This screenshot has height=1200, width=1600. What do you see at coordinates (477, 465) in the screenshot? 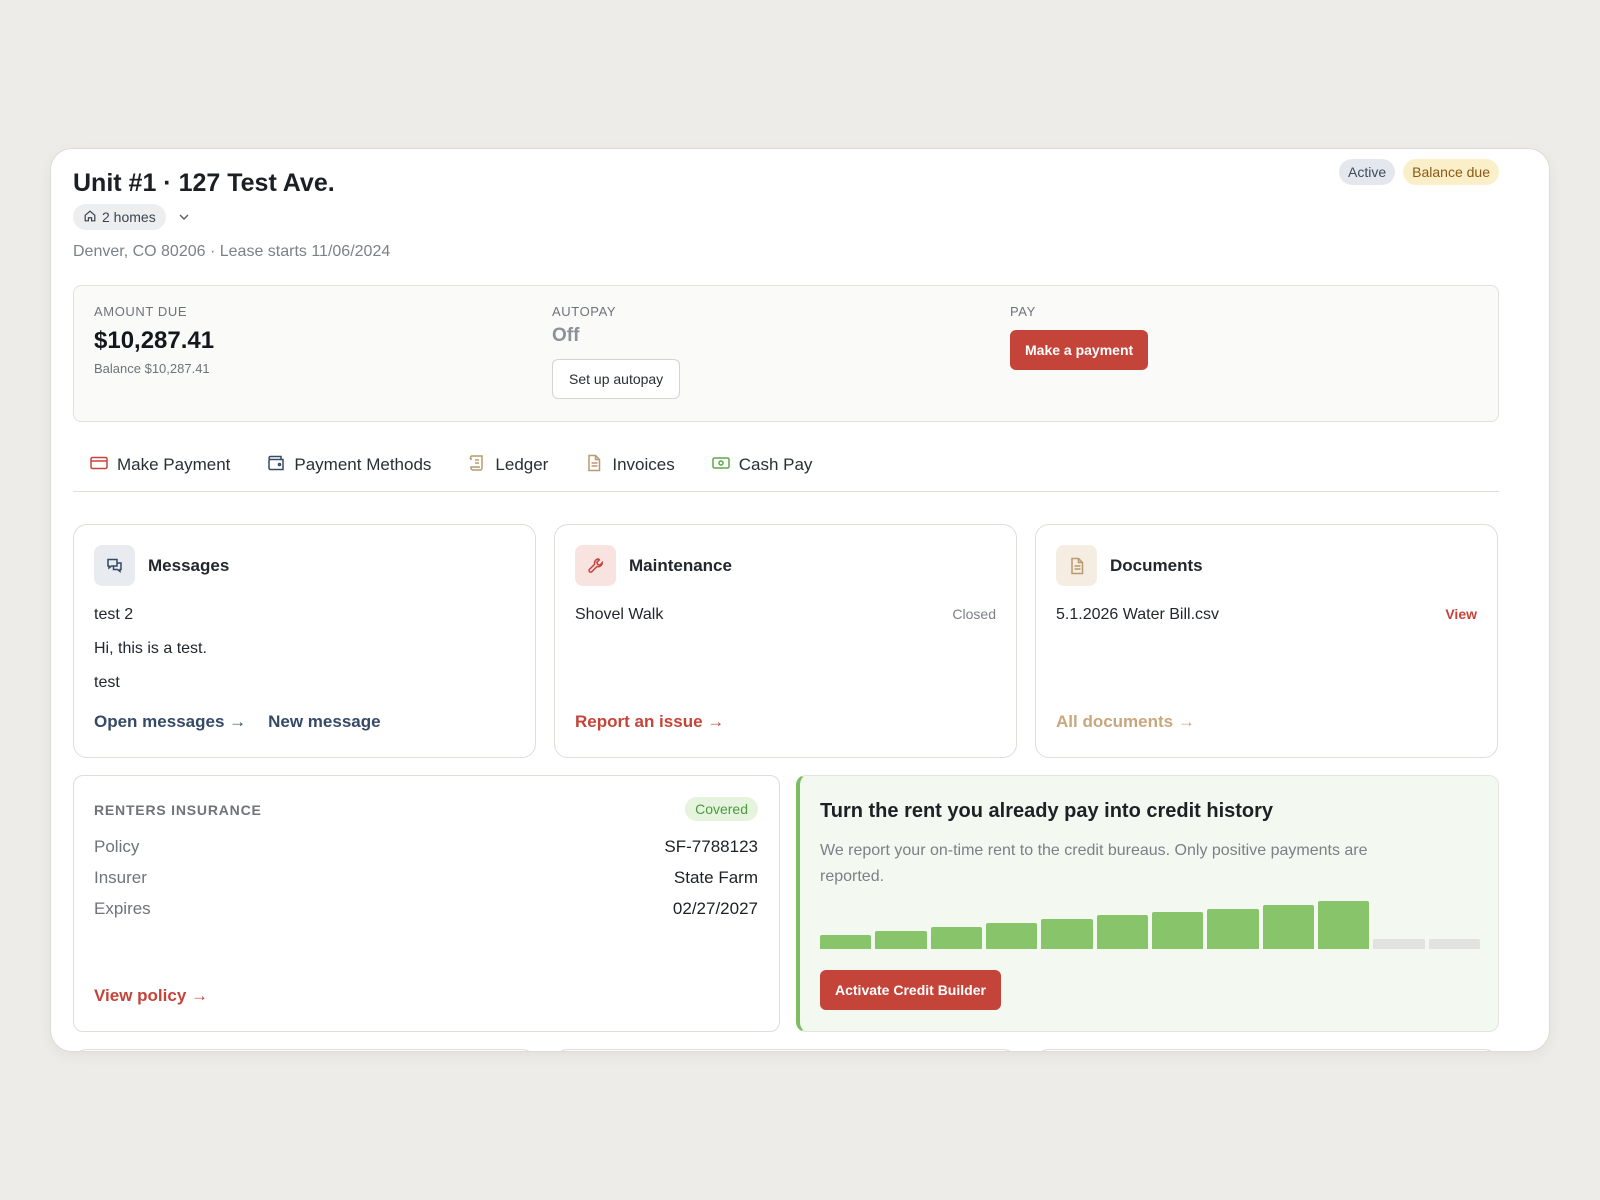
I see `scroll-icon` at bounding box center [477, 465].